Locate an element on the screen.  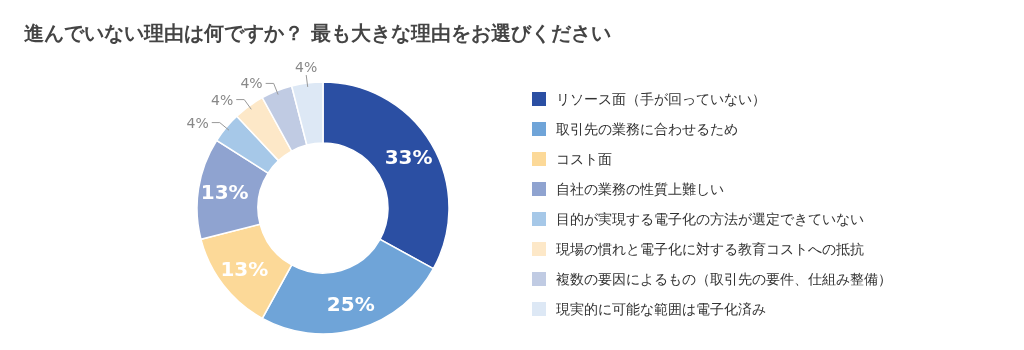
legend-label: 現実的に可能な範囲は電子化済み is located at coordinates (661, 309).